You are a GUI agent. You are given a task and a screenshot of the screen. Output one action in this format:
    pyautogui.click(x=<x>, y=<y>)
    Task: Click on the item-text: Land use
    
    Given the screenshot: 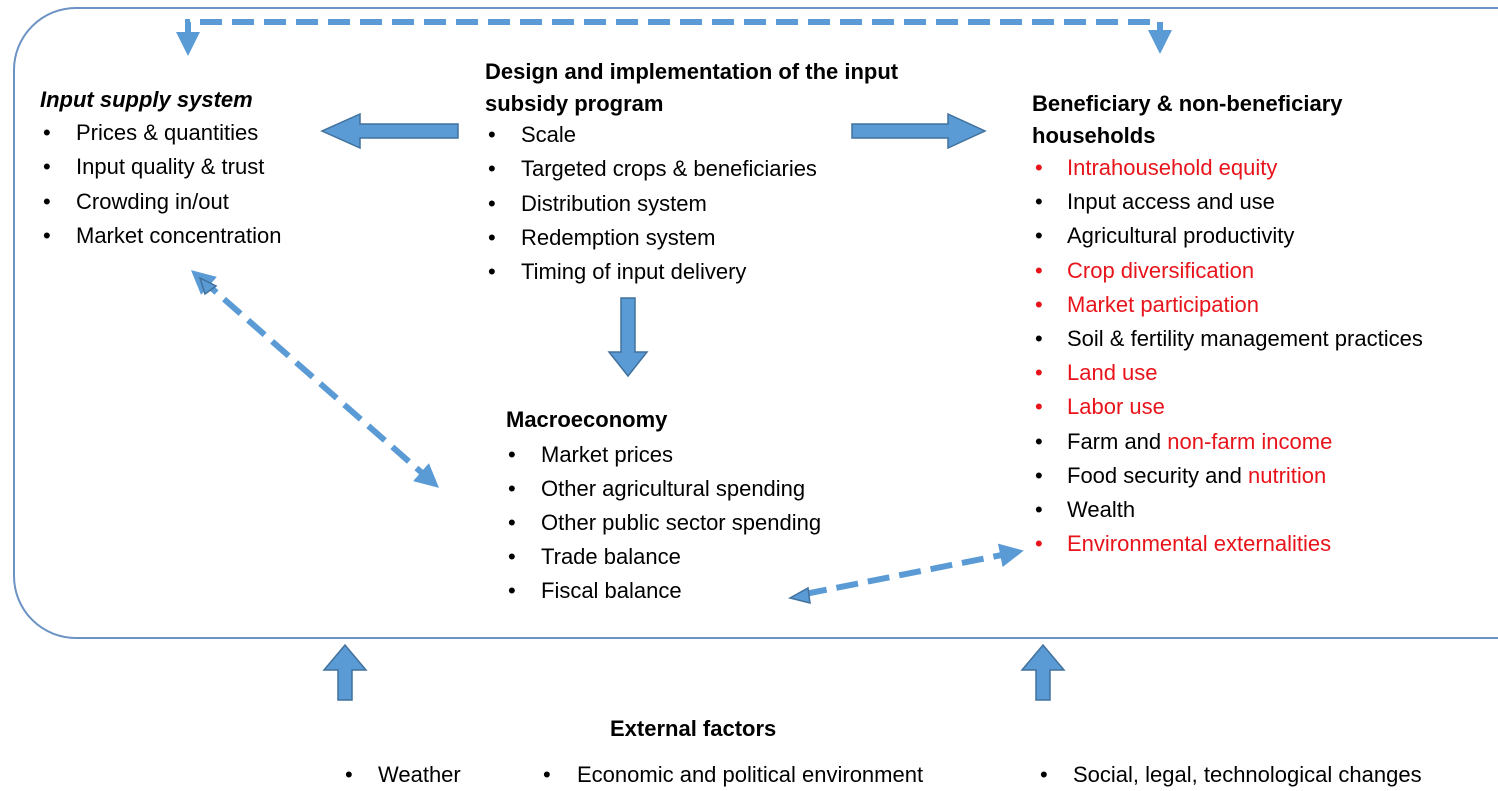 What is the action you would take?
    pyautogui.click(x=1112, y=373)
    